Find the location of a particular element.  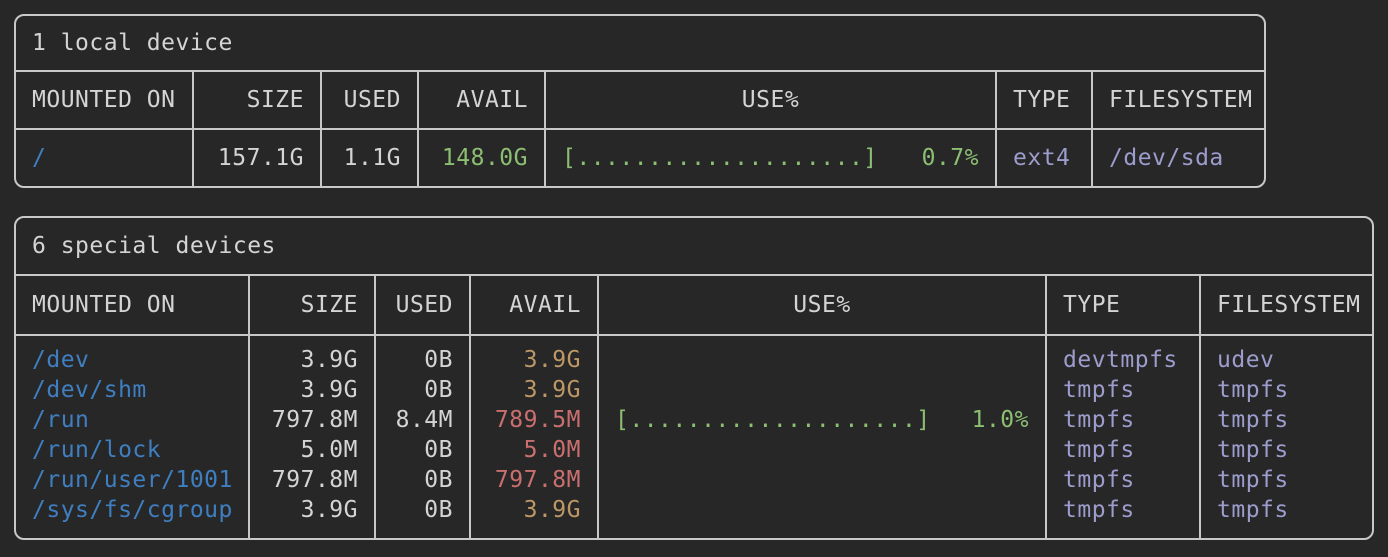

fs-type: devtmpfs is located at coordinates (1120, 360).